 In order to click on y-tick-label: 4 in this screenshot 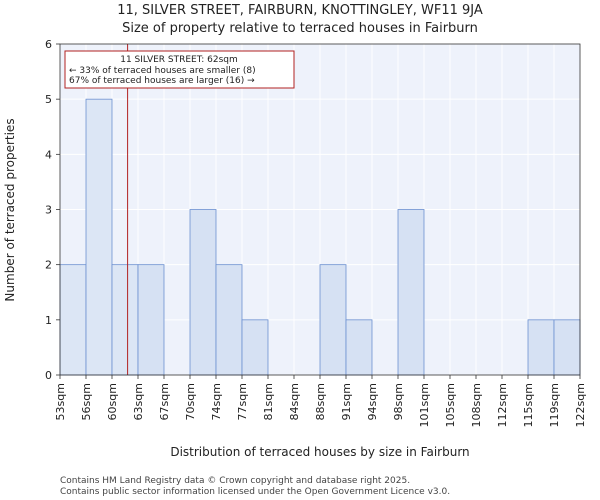, I will do `click(48, 154)`.